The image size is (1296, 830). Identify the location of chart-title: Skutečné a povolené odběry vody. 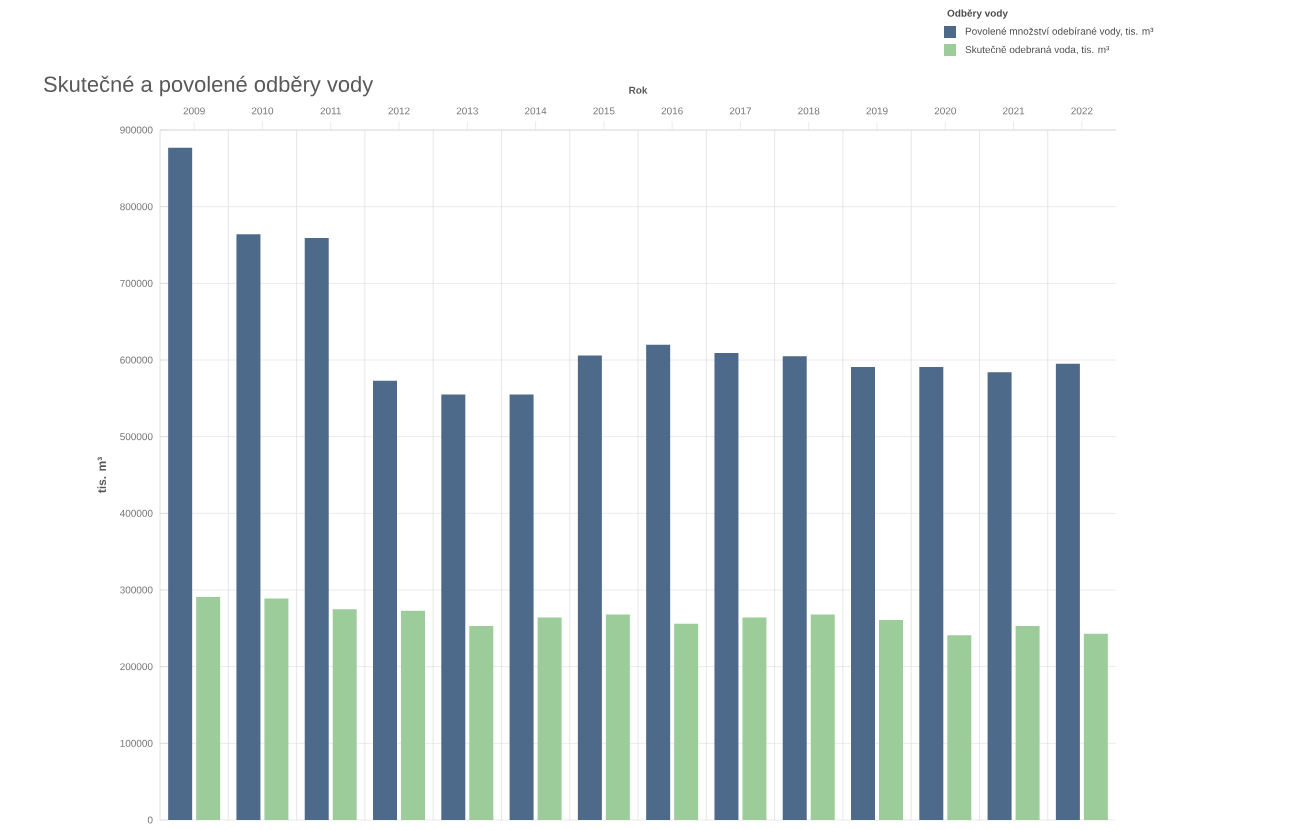
(209, 86).